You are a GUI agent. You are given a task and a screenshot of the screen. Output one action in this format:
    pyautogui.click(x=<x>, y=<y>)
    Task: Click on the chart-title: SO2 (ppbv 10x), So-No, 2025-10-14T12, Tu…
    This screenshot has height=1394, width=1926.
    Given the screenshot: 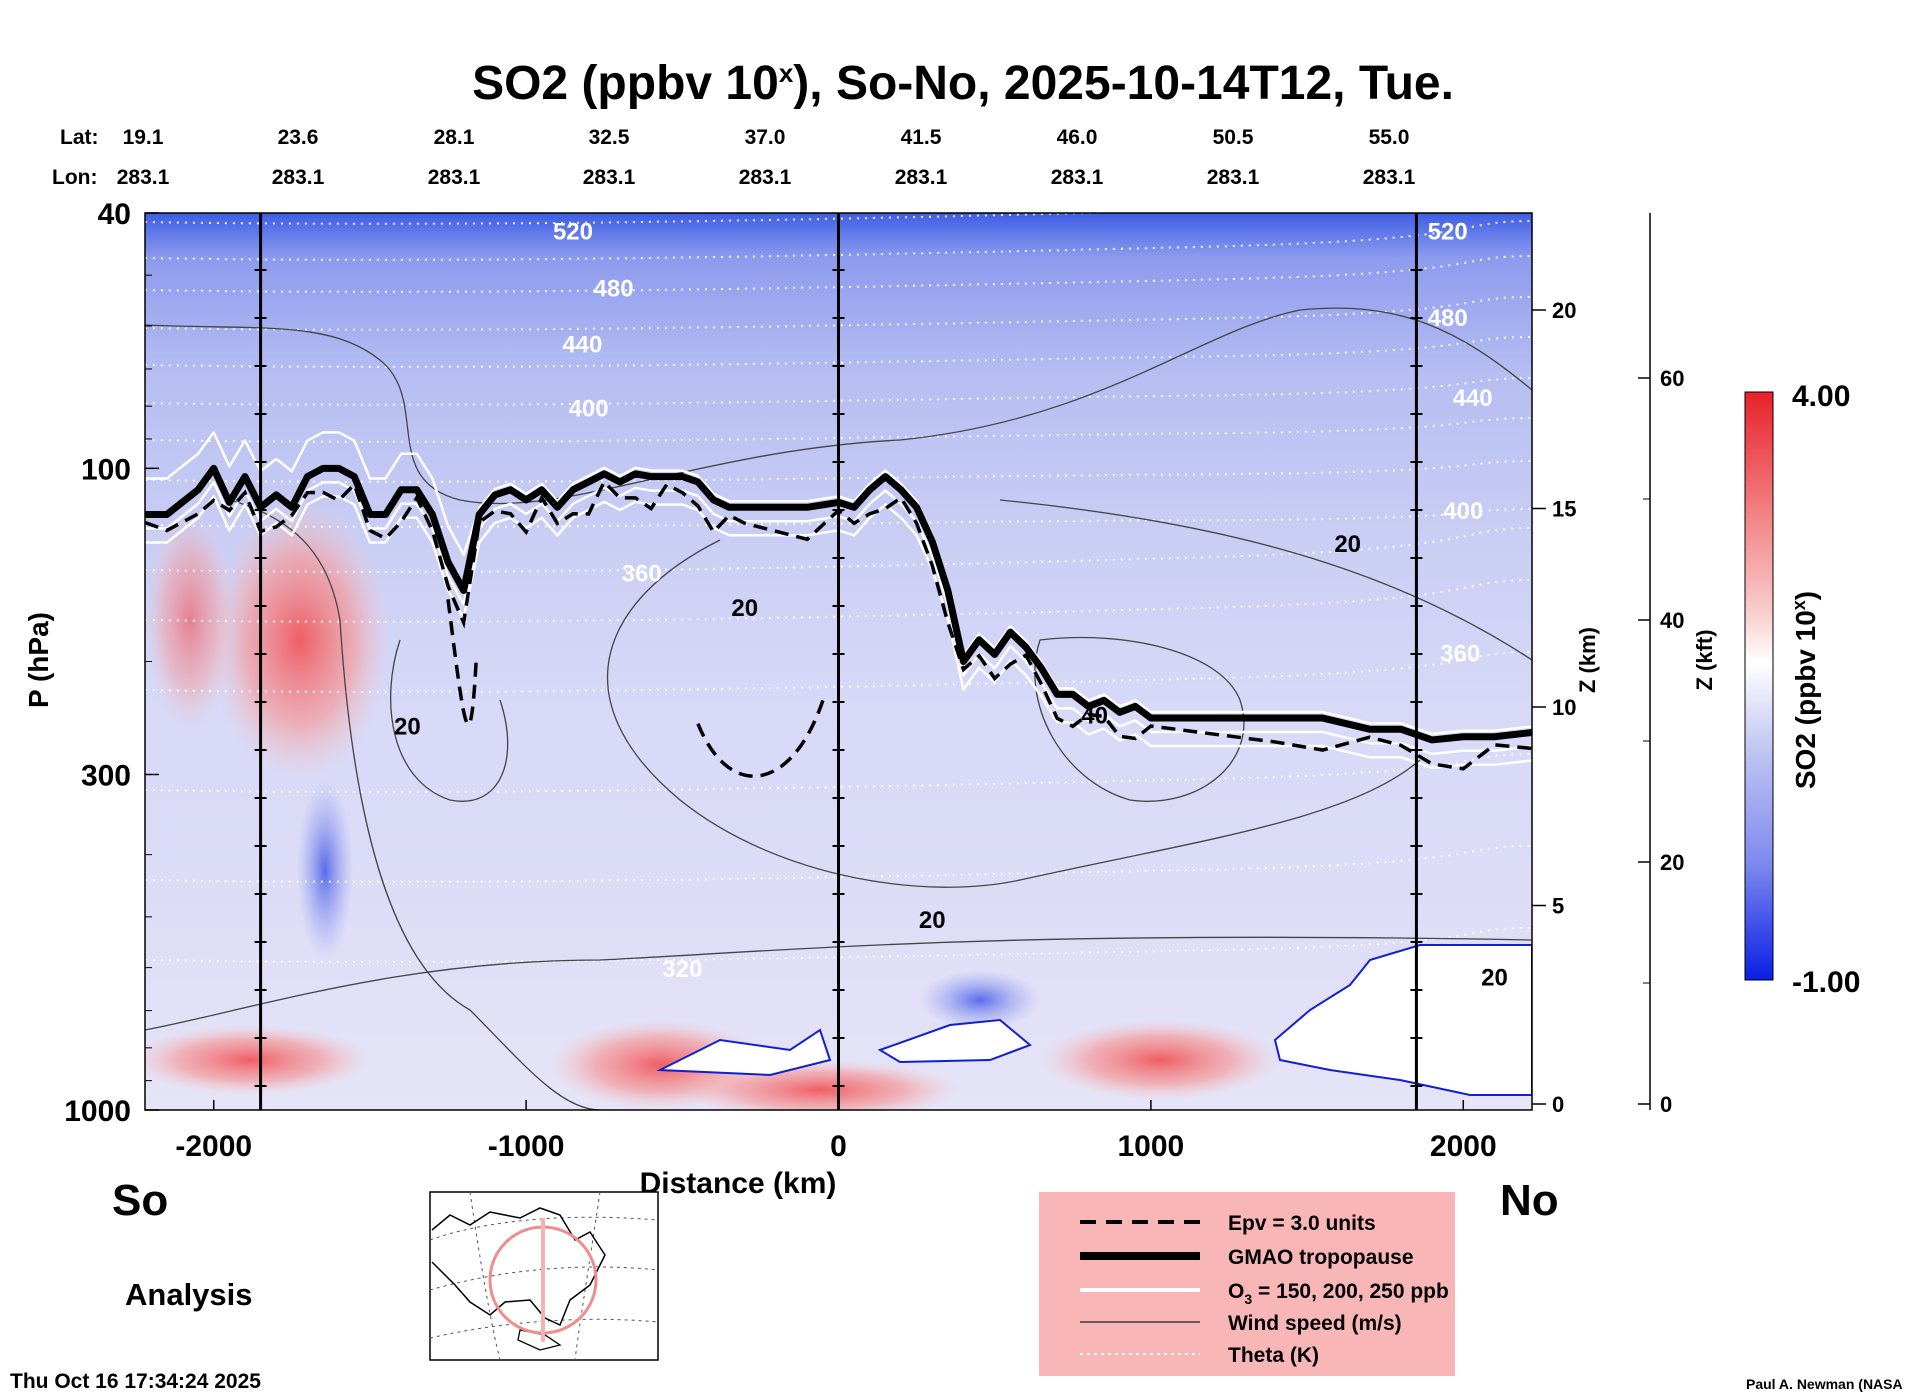 What is the action you would take?
    pyautogui.click(x=963, y=83)
    